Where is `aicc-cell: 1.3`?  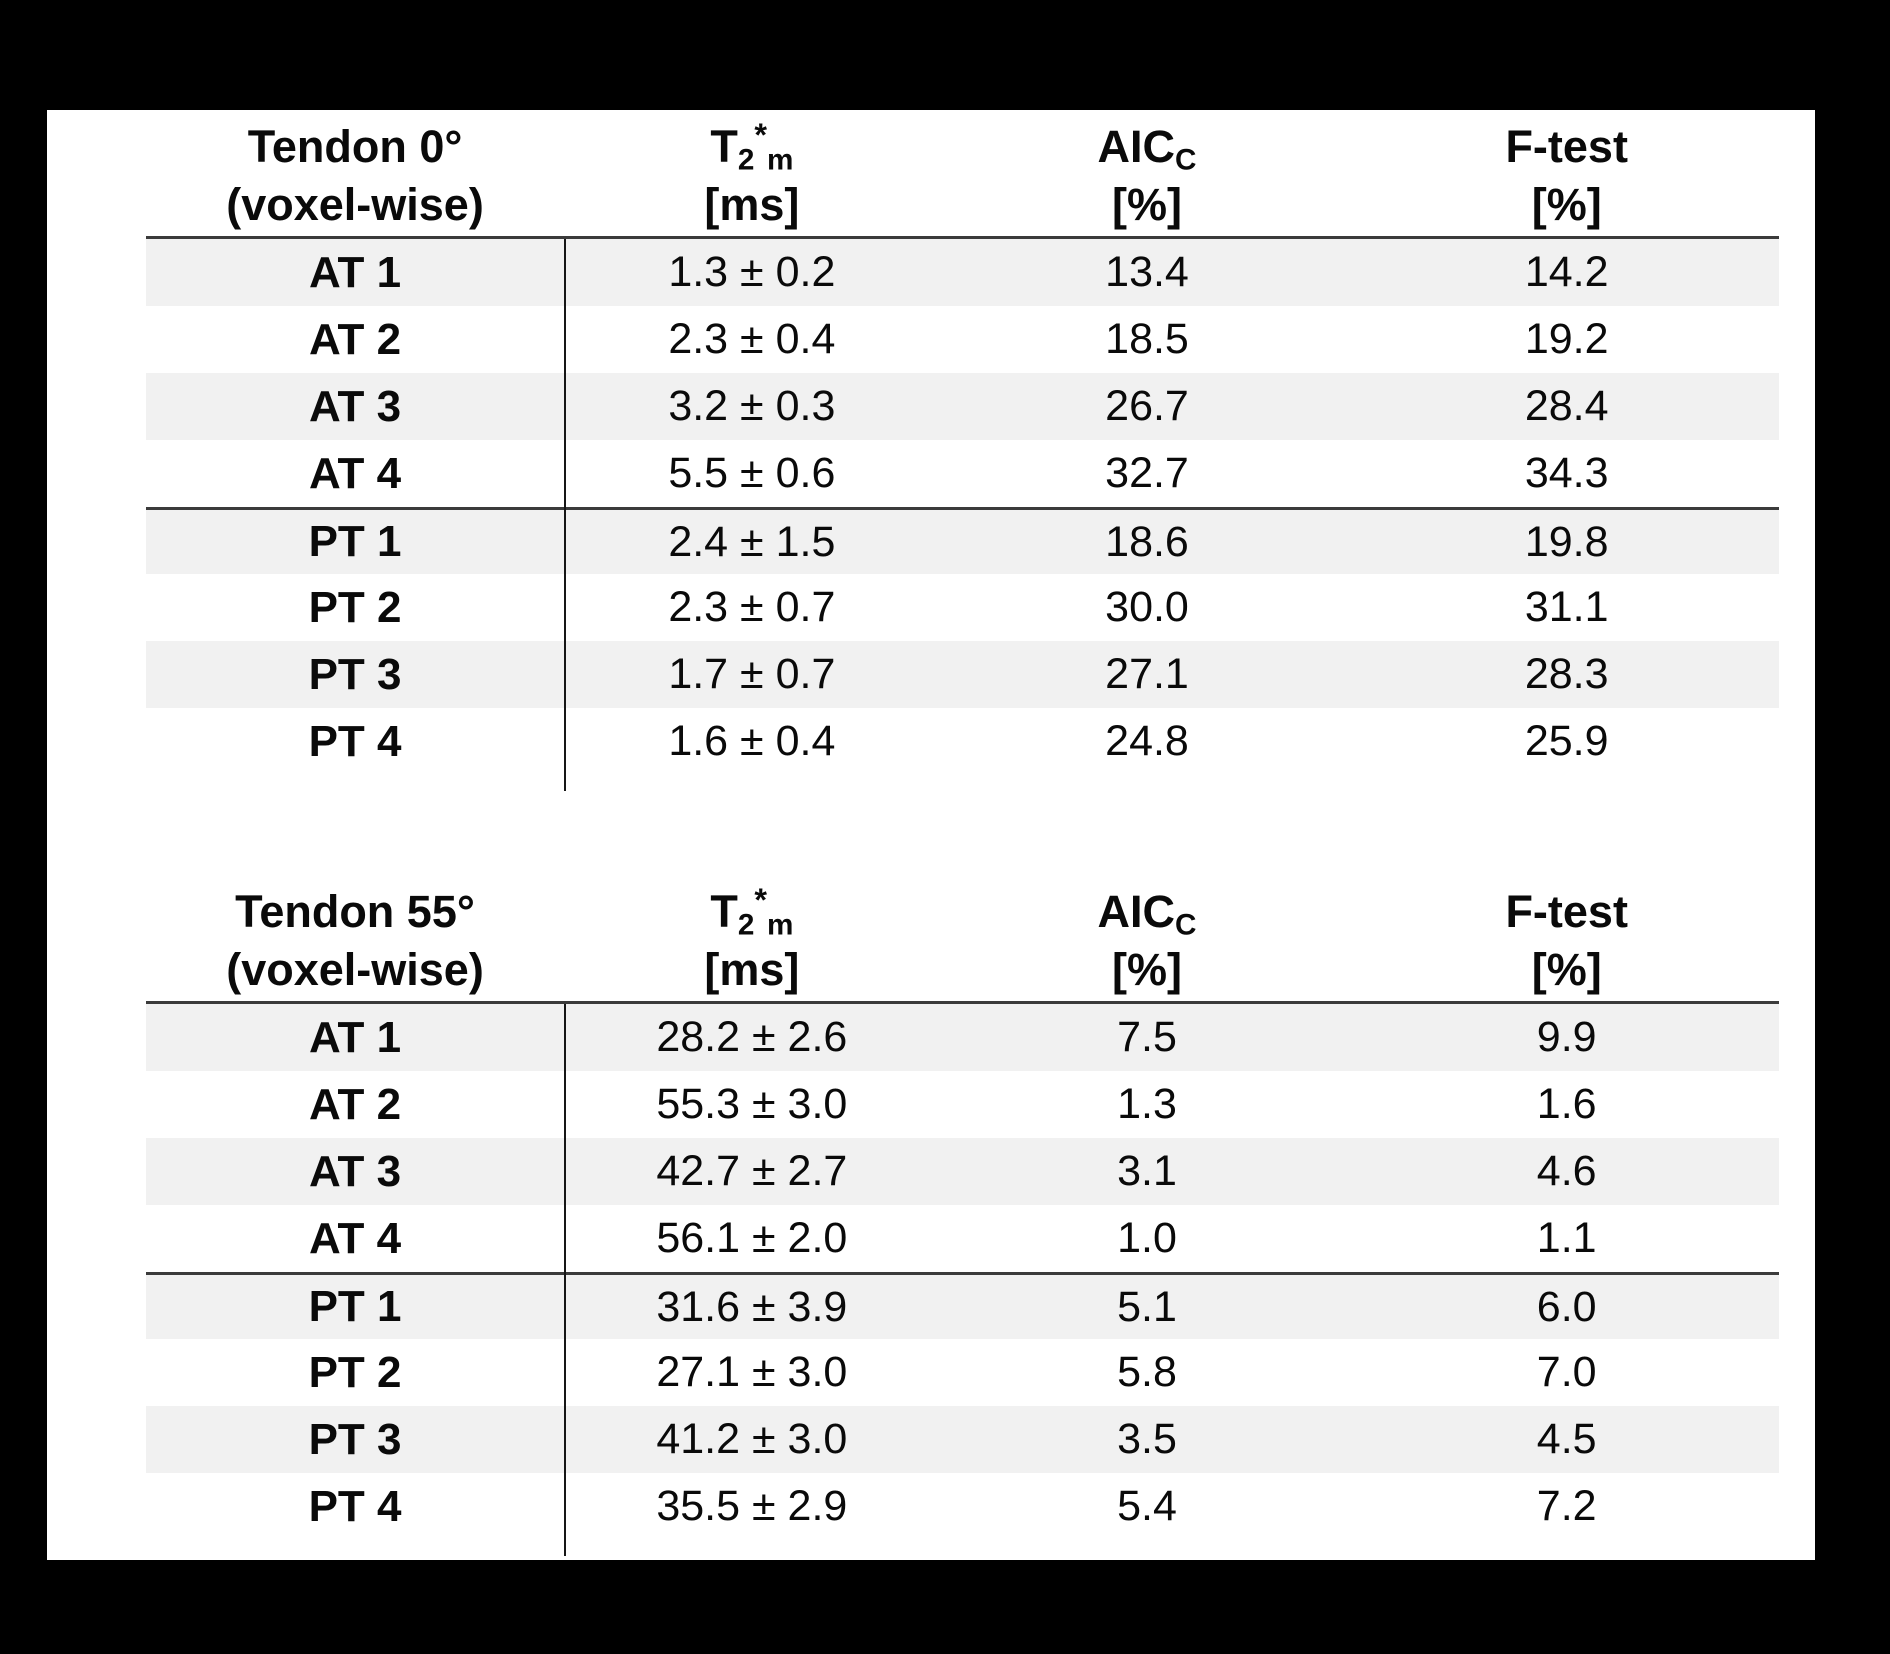 aicc-cell: 1.3 is located at coordinates (1147, 1104).